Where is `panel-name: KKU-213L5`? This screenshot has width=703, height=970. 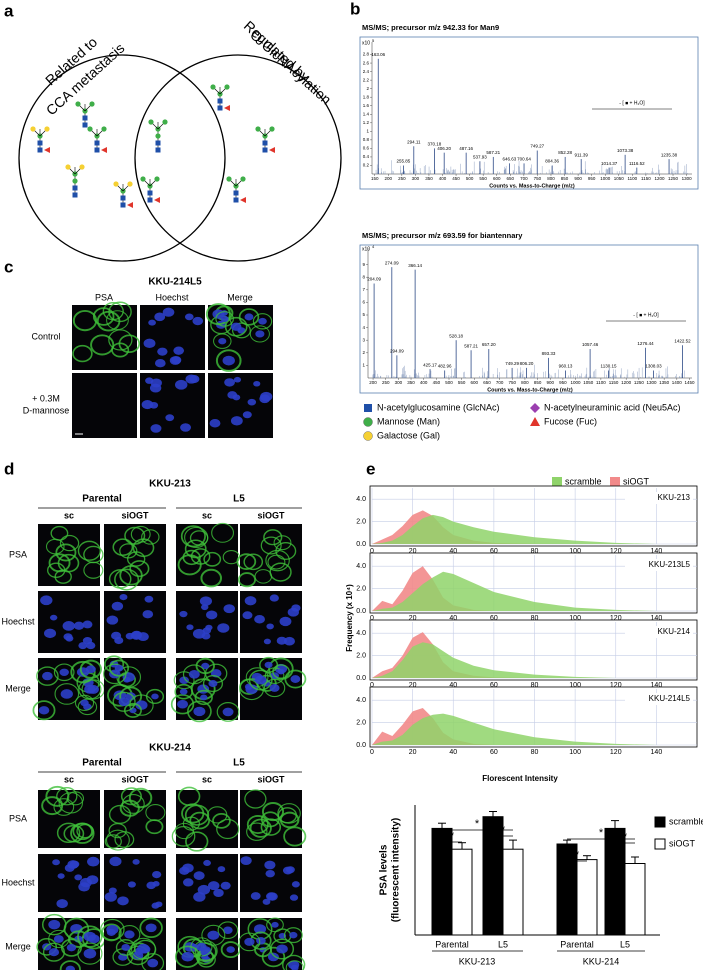
panel-name: KKU-213L5 is located at coordinates (670, 564).